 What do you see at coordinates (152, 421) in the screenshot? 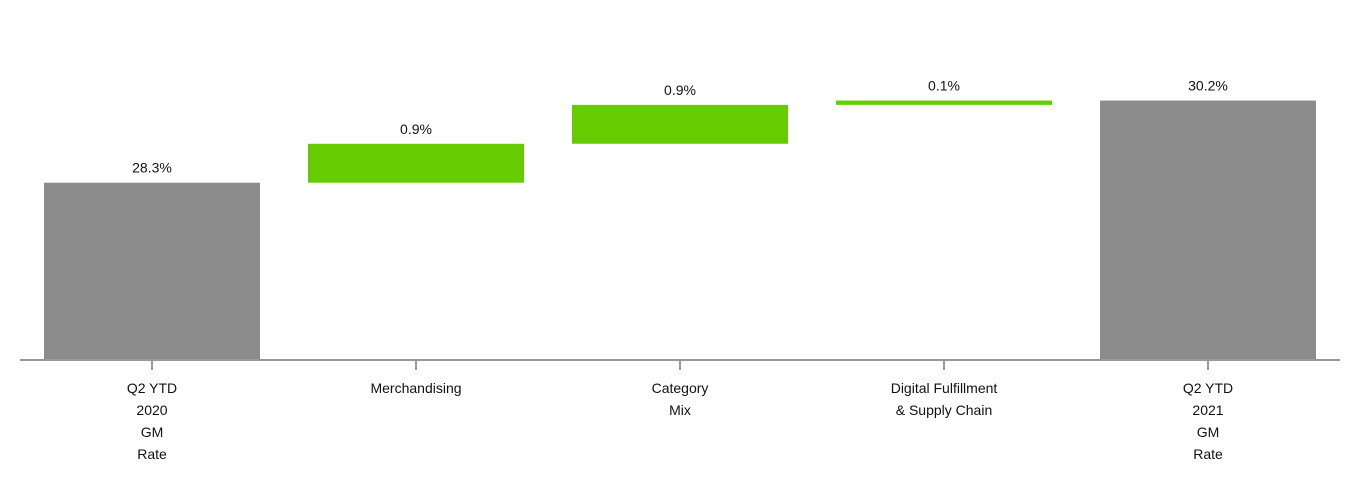
I see `x-tick-label: Q2 YTD 2020 GM Rate` at bounding box center [152, 421].